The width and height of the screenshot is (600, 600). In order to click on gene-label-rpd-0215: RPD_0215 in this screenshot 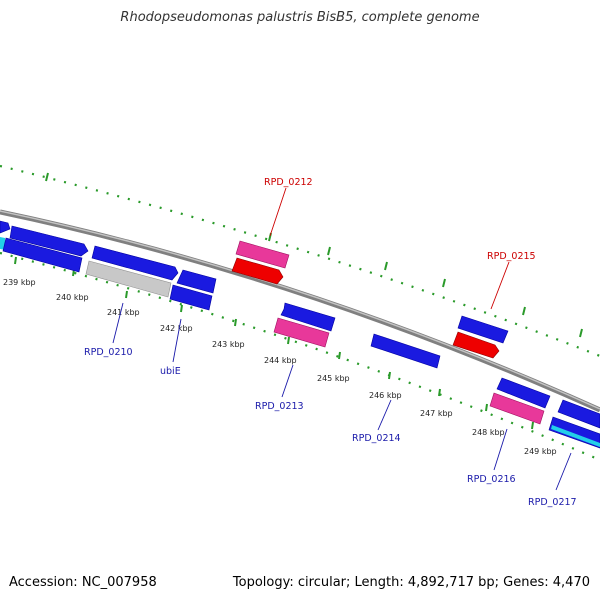, I will do `click(511, 256)`.